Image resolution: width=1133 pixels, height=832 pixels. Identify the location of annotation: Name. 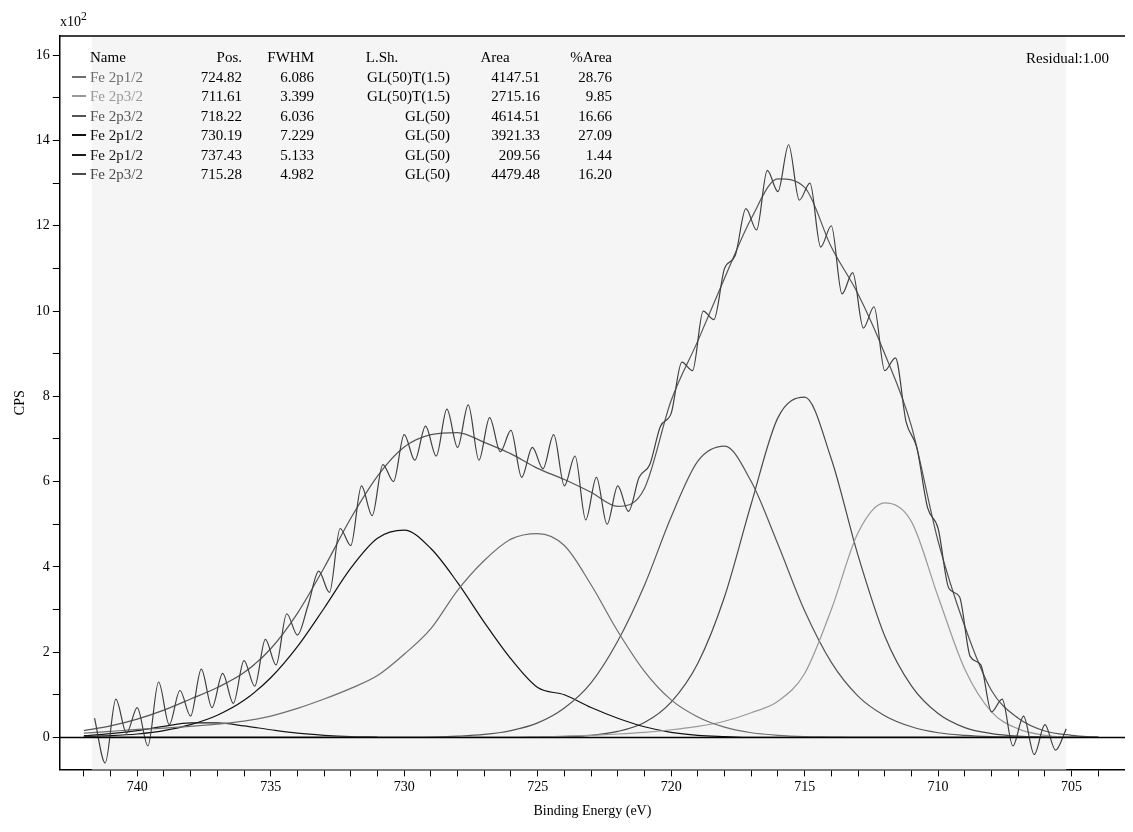
(108, 57).